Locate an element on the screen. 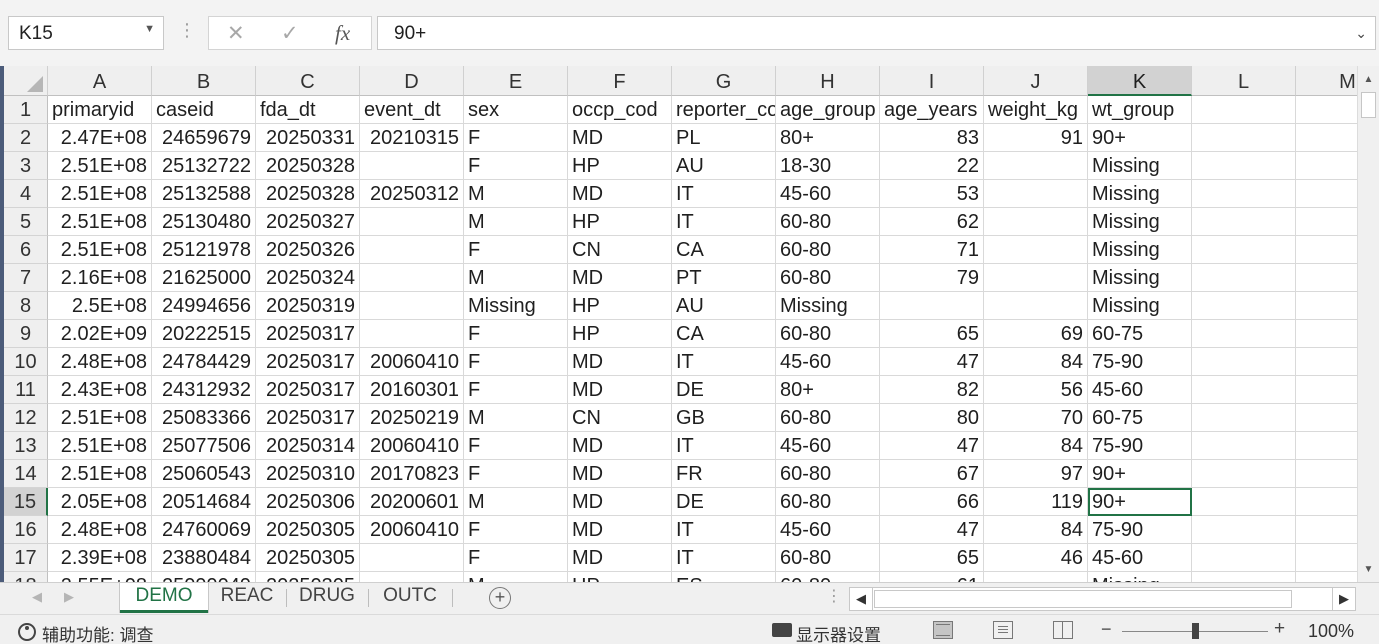 The width and height of the screenshot is (1379, 644). row-header: 13 is located at coordinates (26, 446).